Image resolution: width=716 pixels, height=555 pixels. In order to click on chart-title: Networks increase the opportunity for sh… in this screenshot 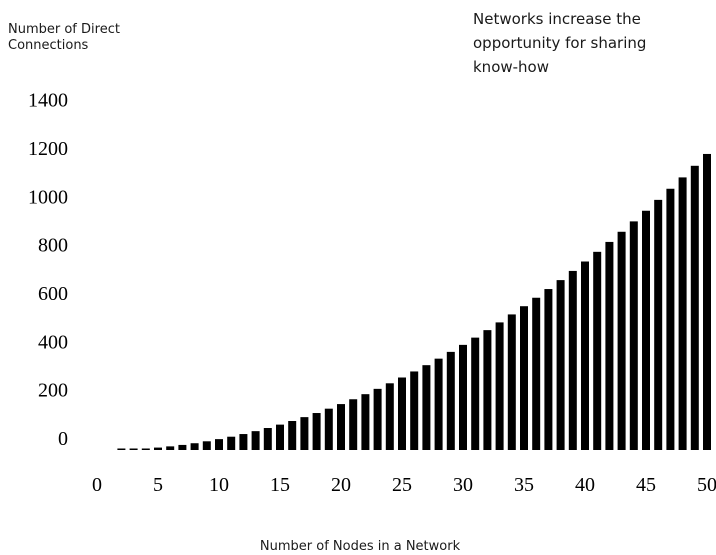, I will do `click(559, 43)`.